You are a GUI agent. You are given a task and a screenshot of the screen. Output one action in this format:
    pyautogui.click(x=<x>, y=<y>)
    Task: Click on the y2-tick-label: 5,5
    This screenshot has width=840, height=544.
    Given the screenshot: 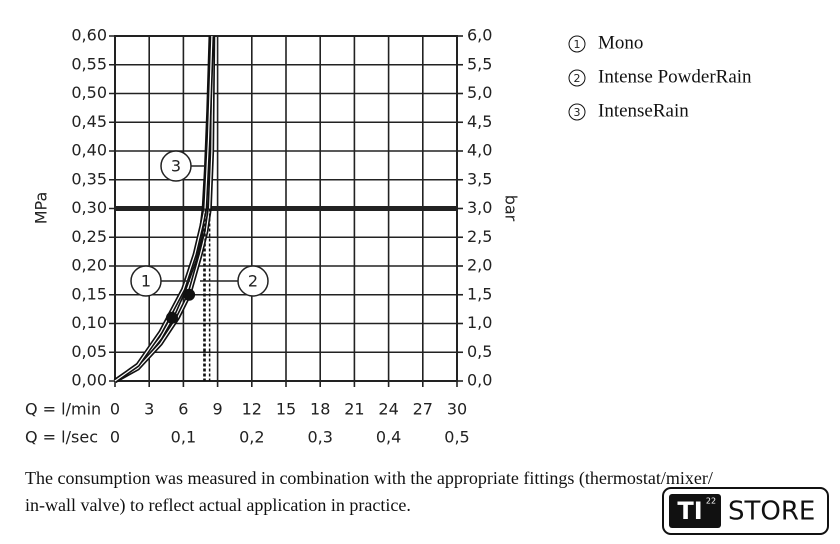 What is the action you would take?
    pyautogui.click(x=479, y=63)
    